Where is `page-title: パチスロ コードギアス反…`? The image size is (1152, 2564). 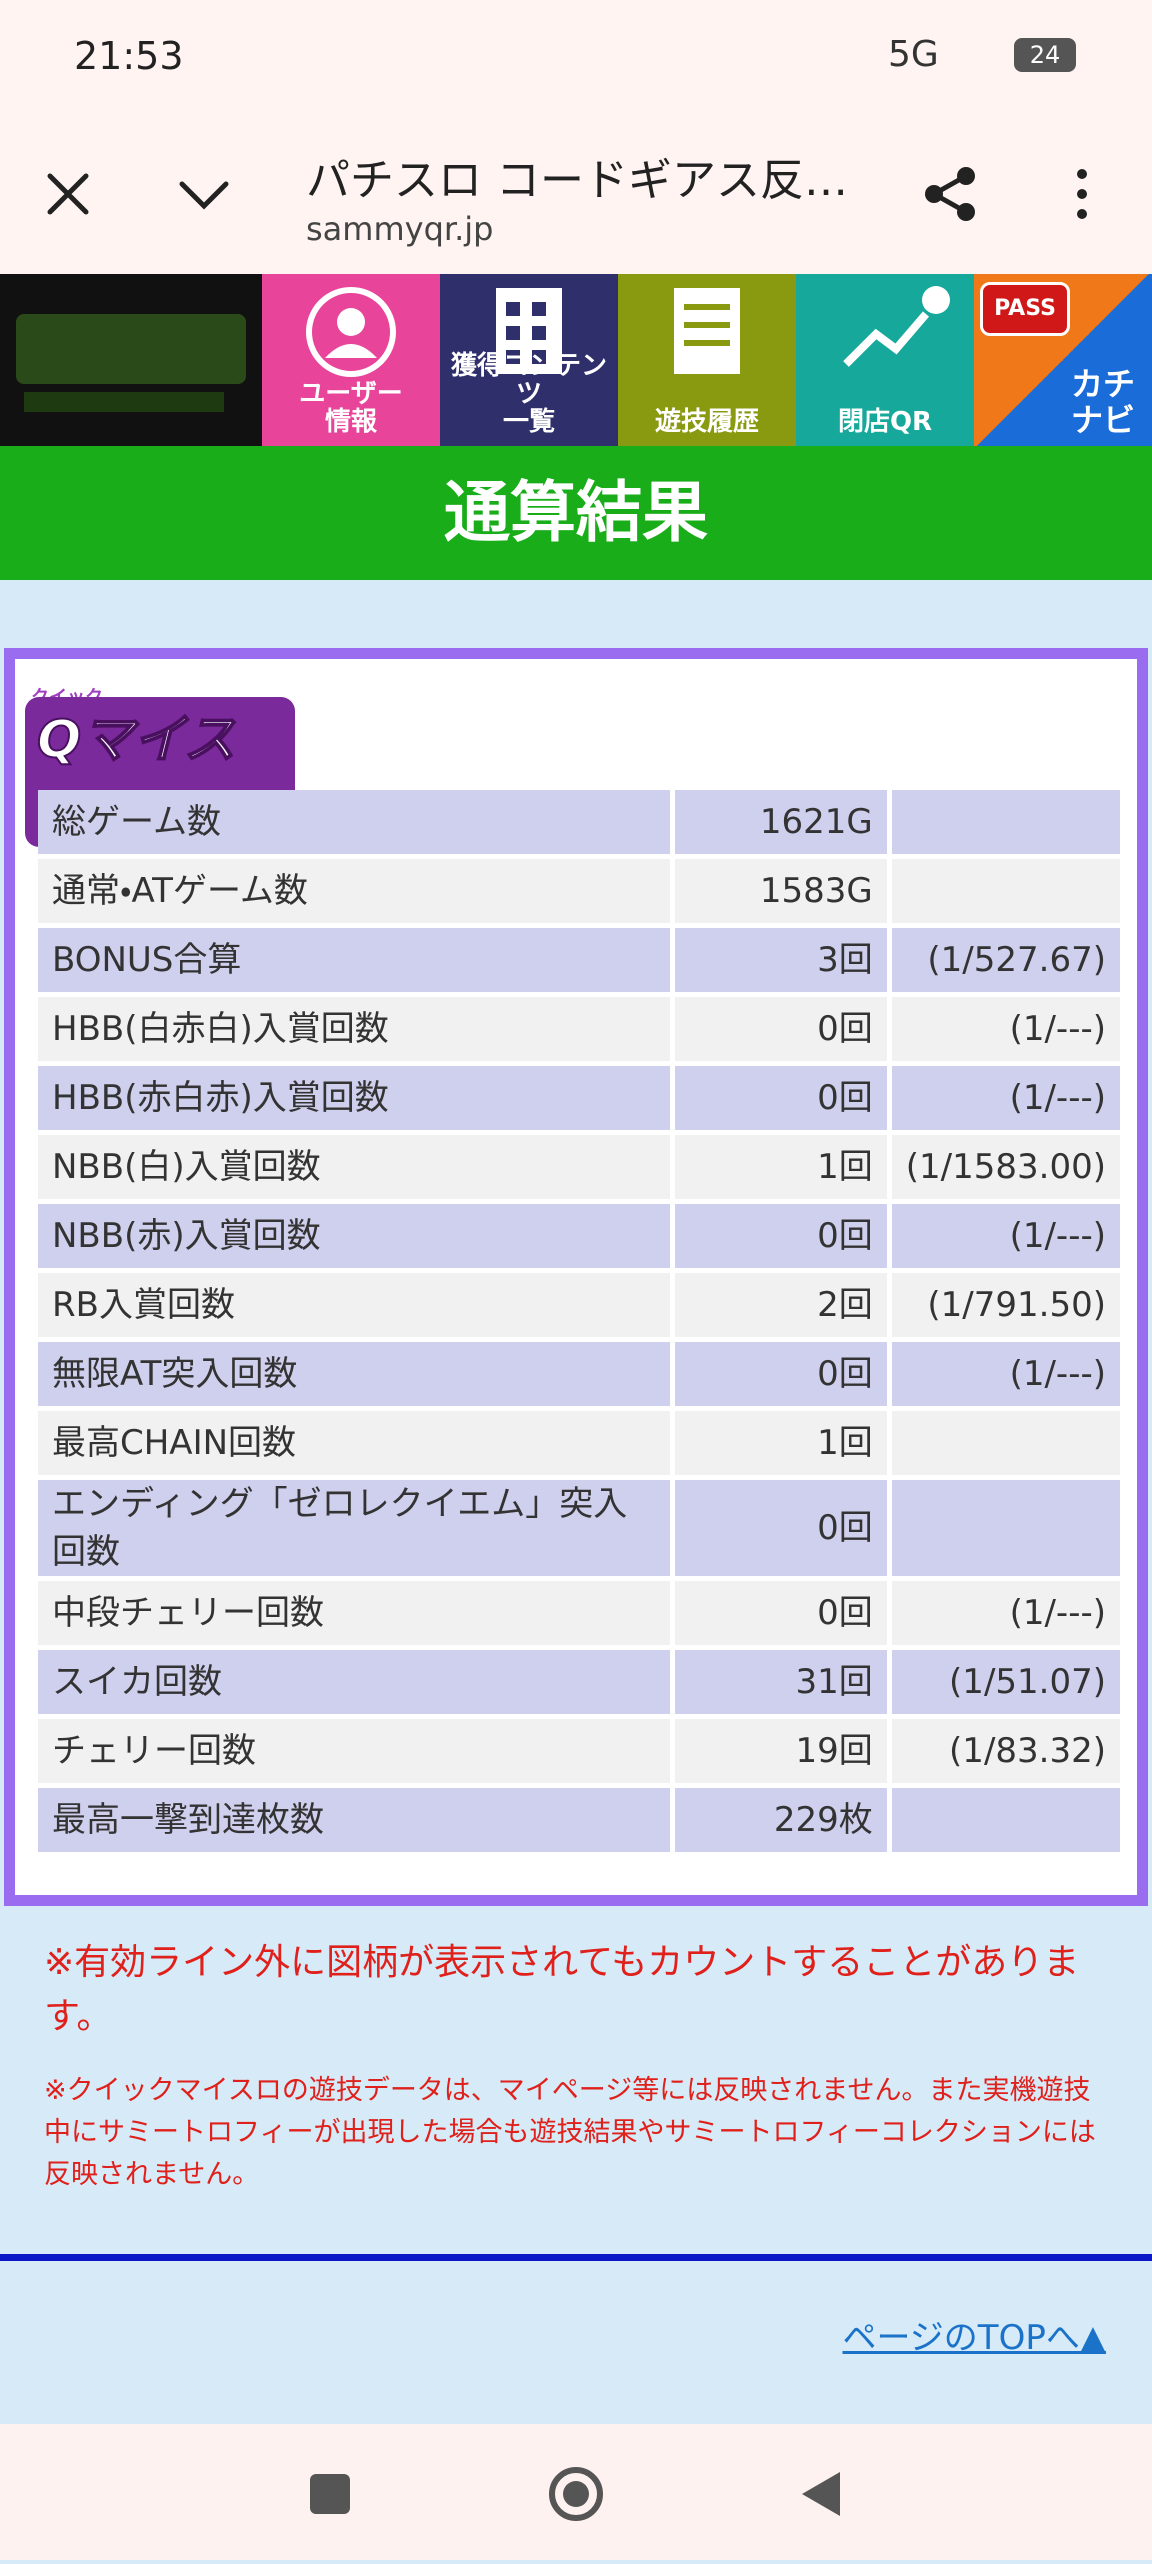 page-title: パチスロ コードギアス反… is located at coordinates (577, 180).